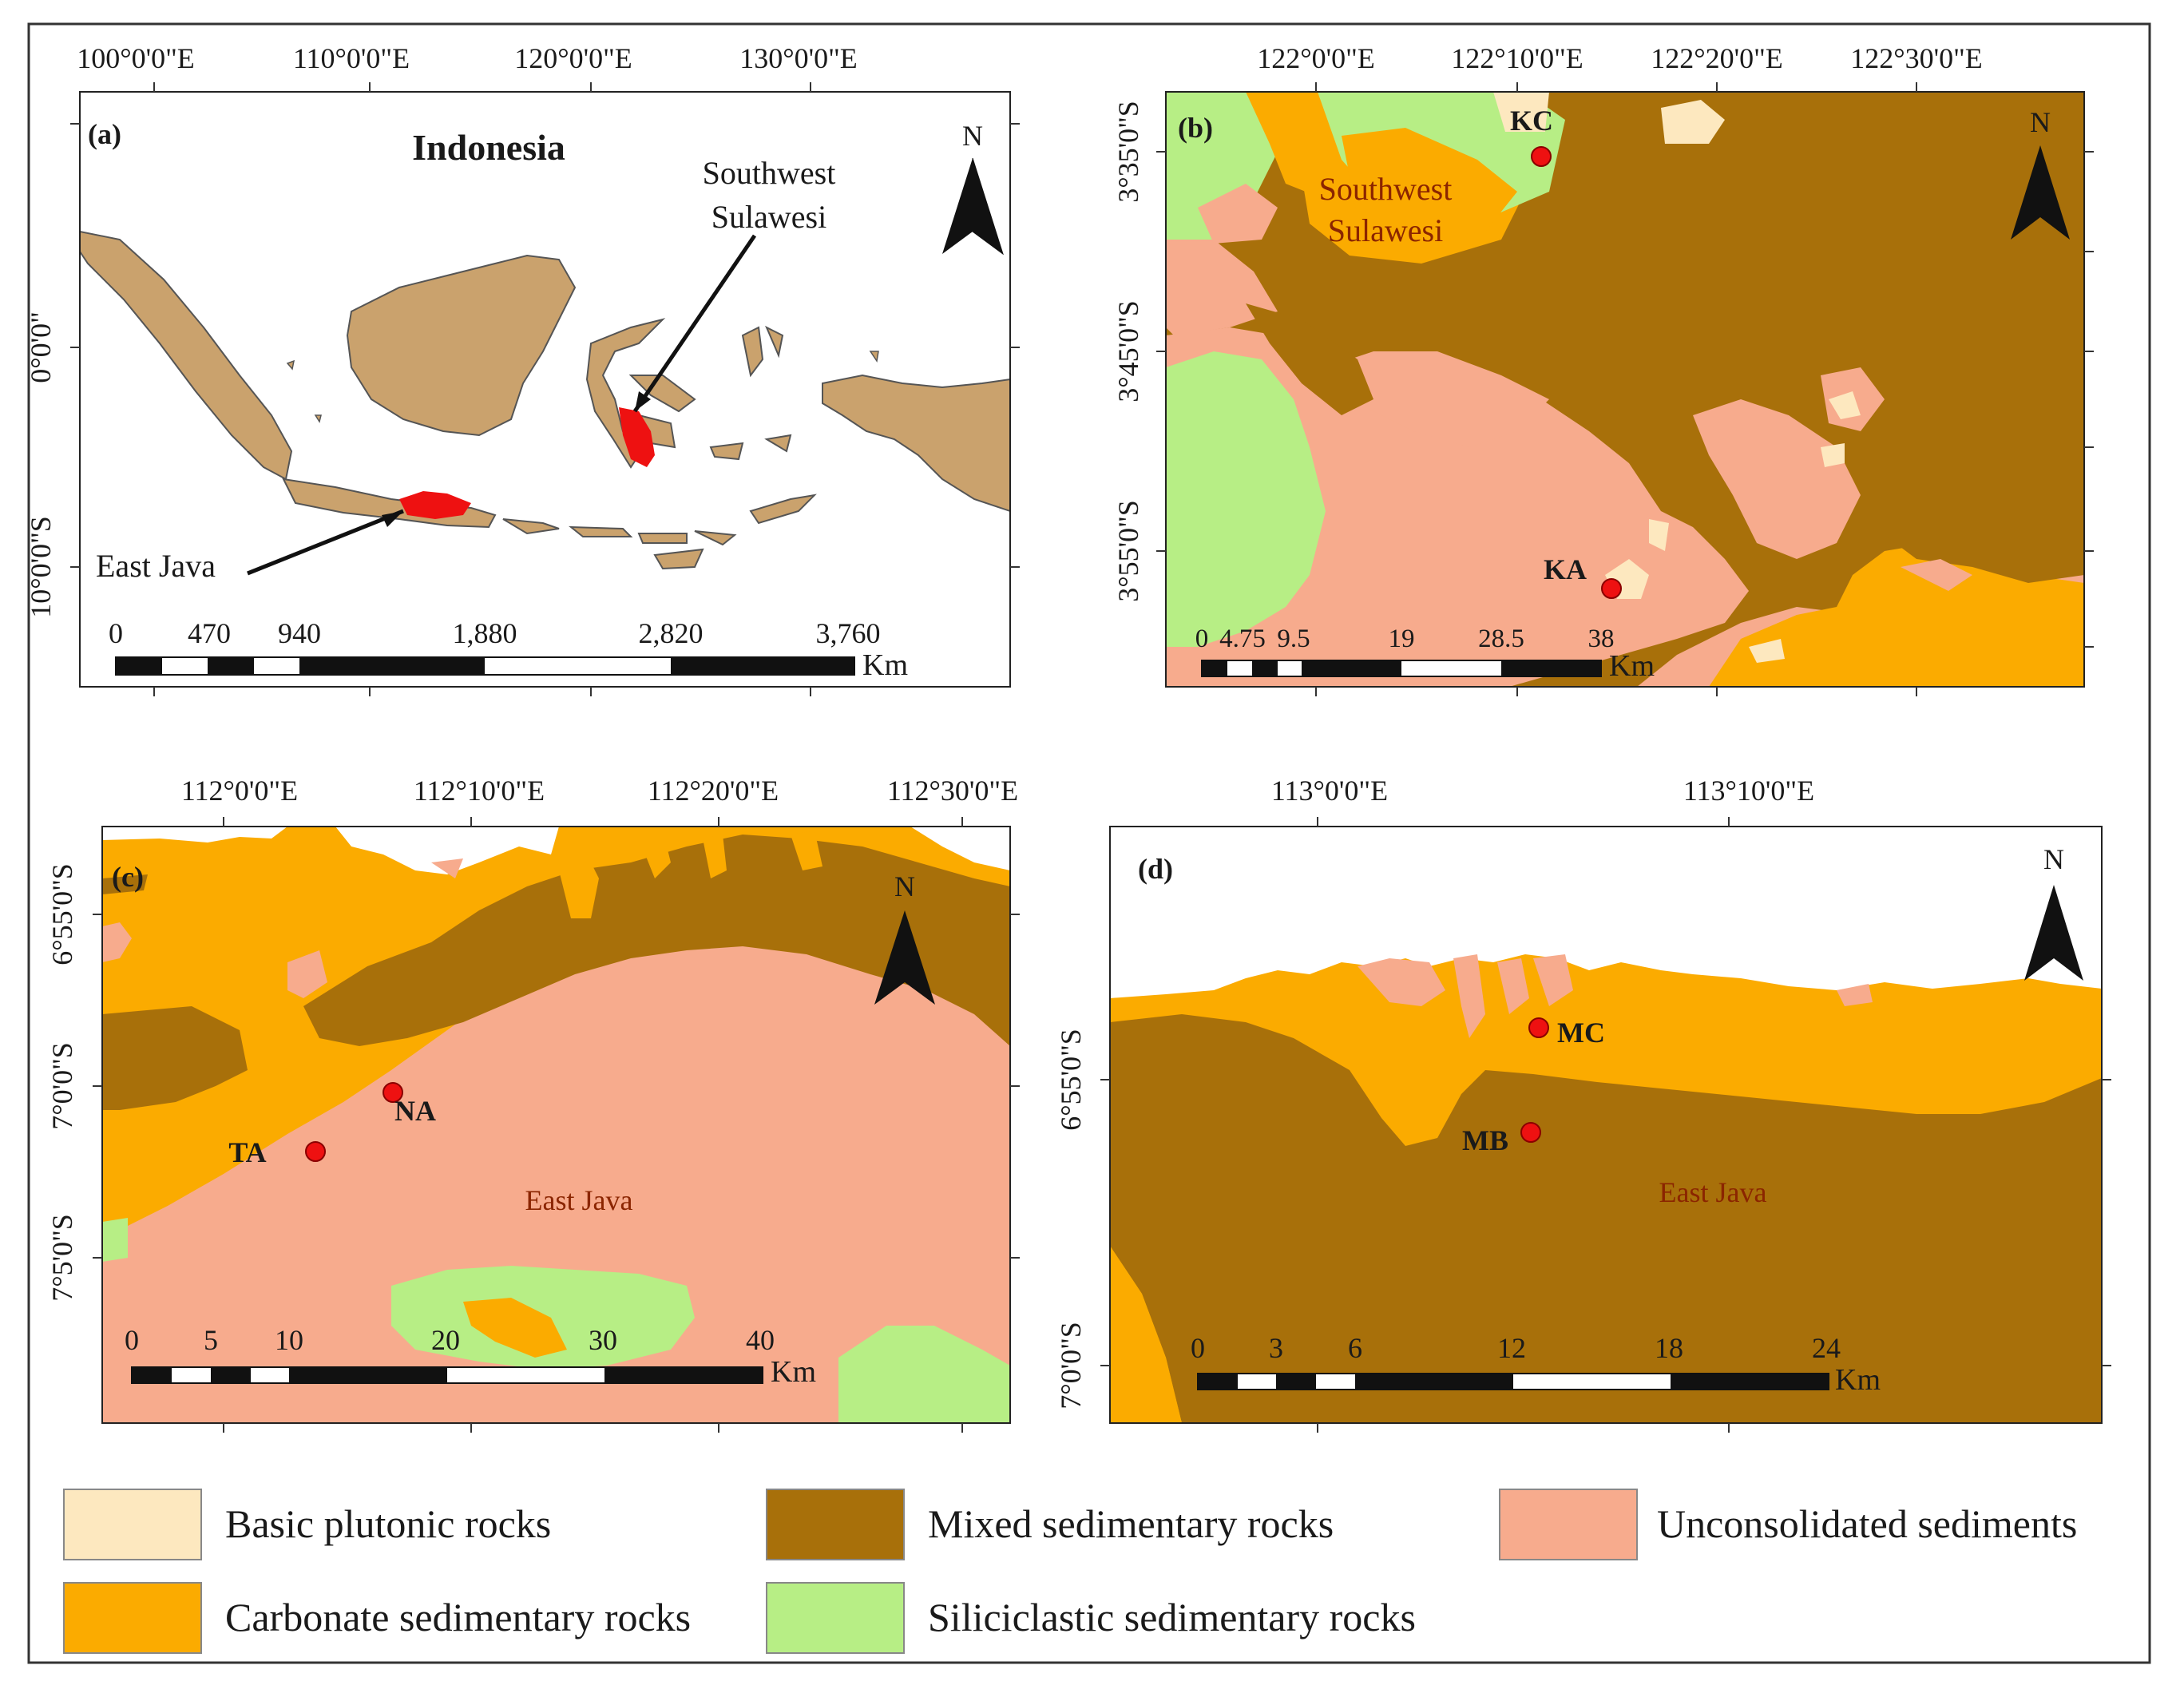  What do you see at coordinates (289, 1340) in the screenshot?
I see `scale-label: 10` at bounding box center [289, 1340].